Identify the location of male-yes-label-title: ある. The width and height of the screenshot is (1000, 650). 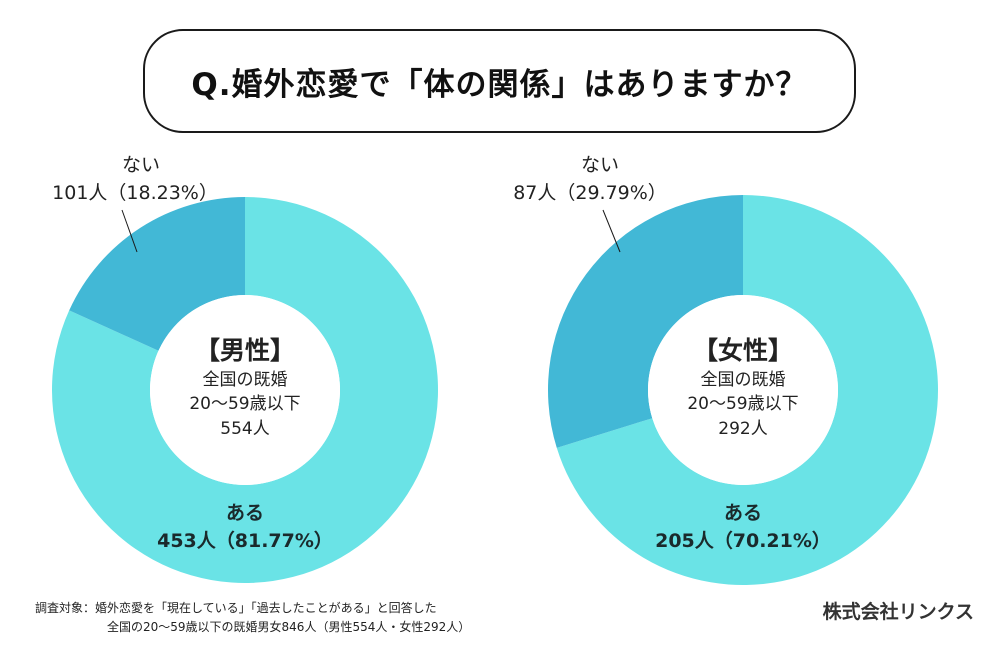
(244, 513).